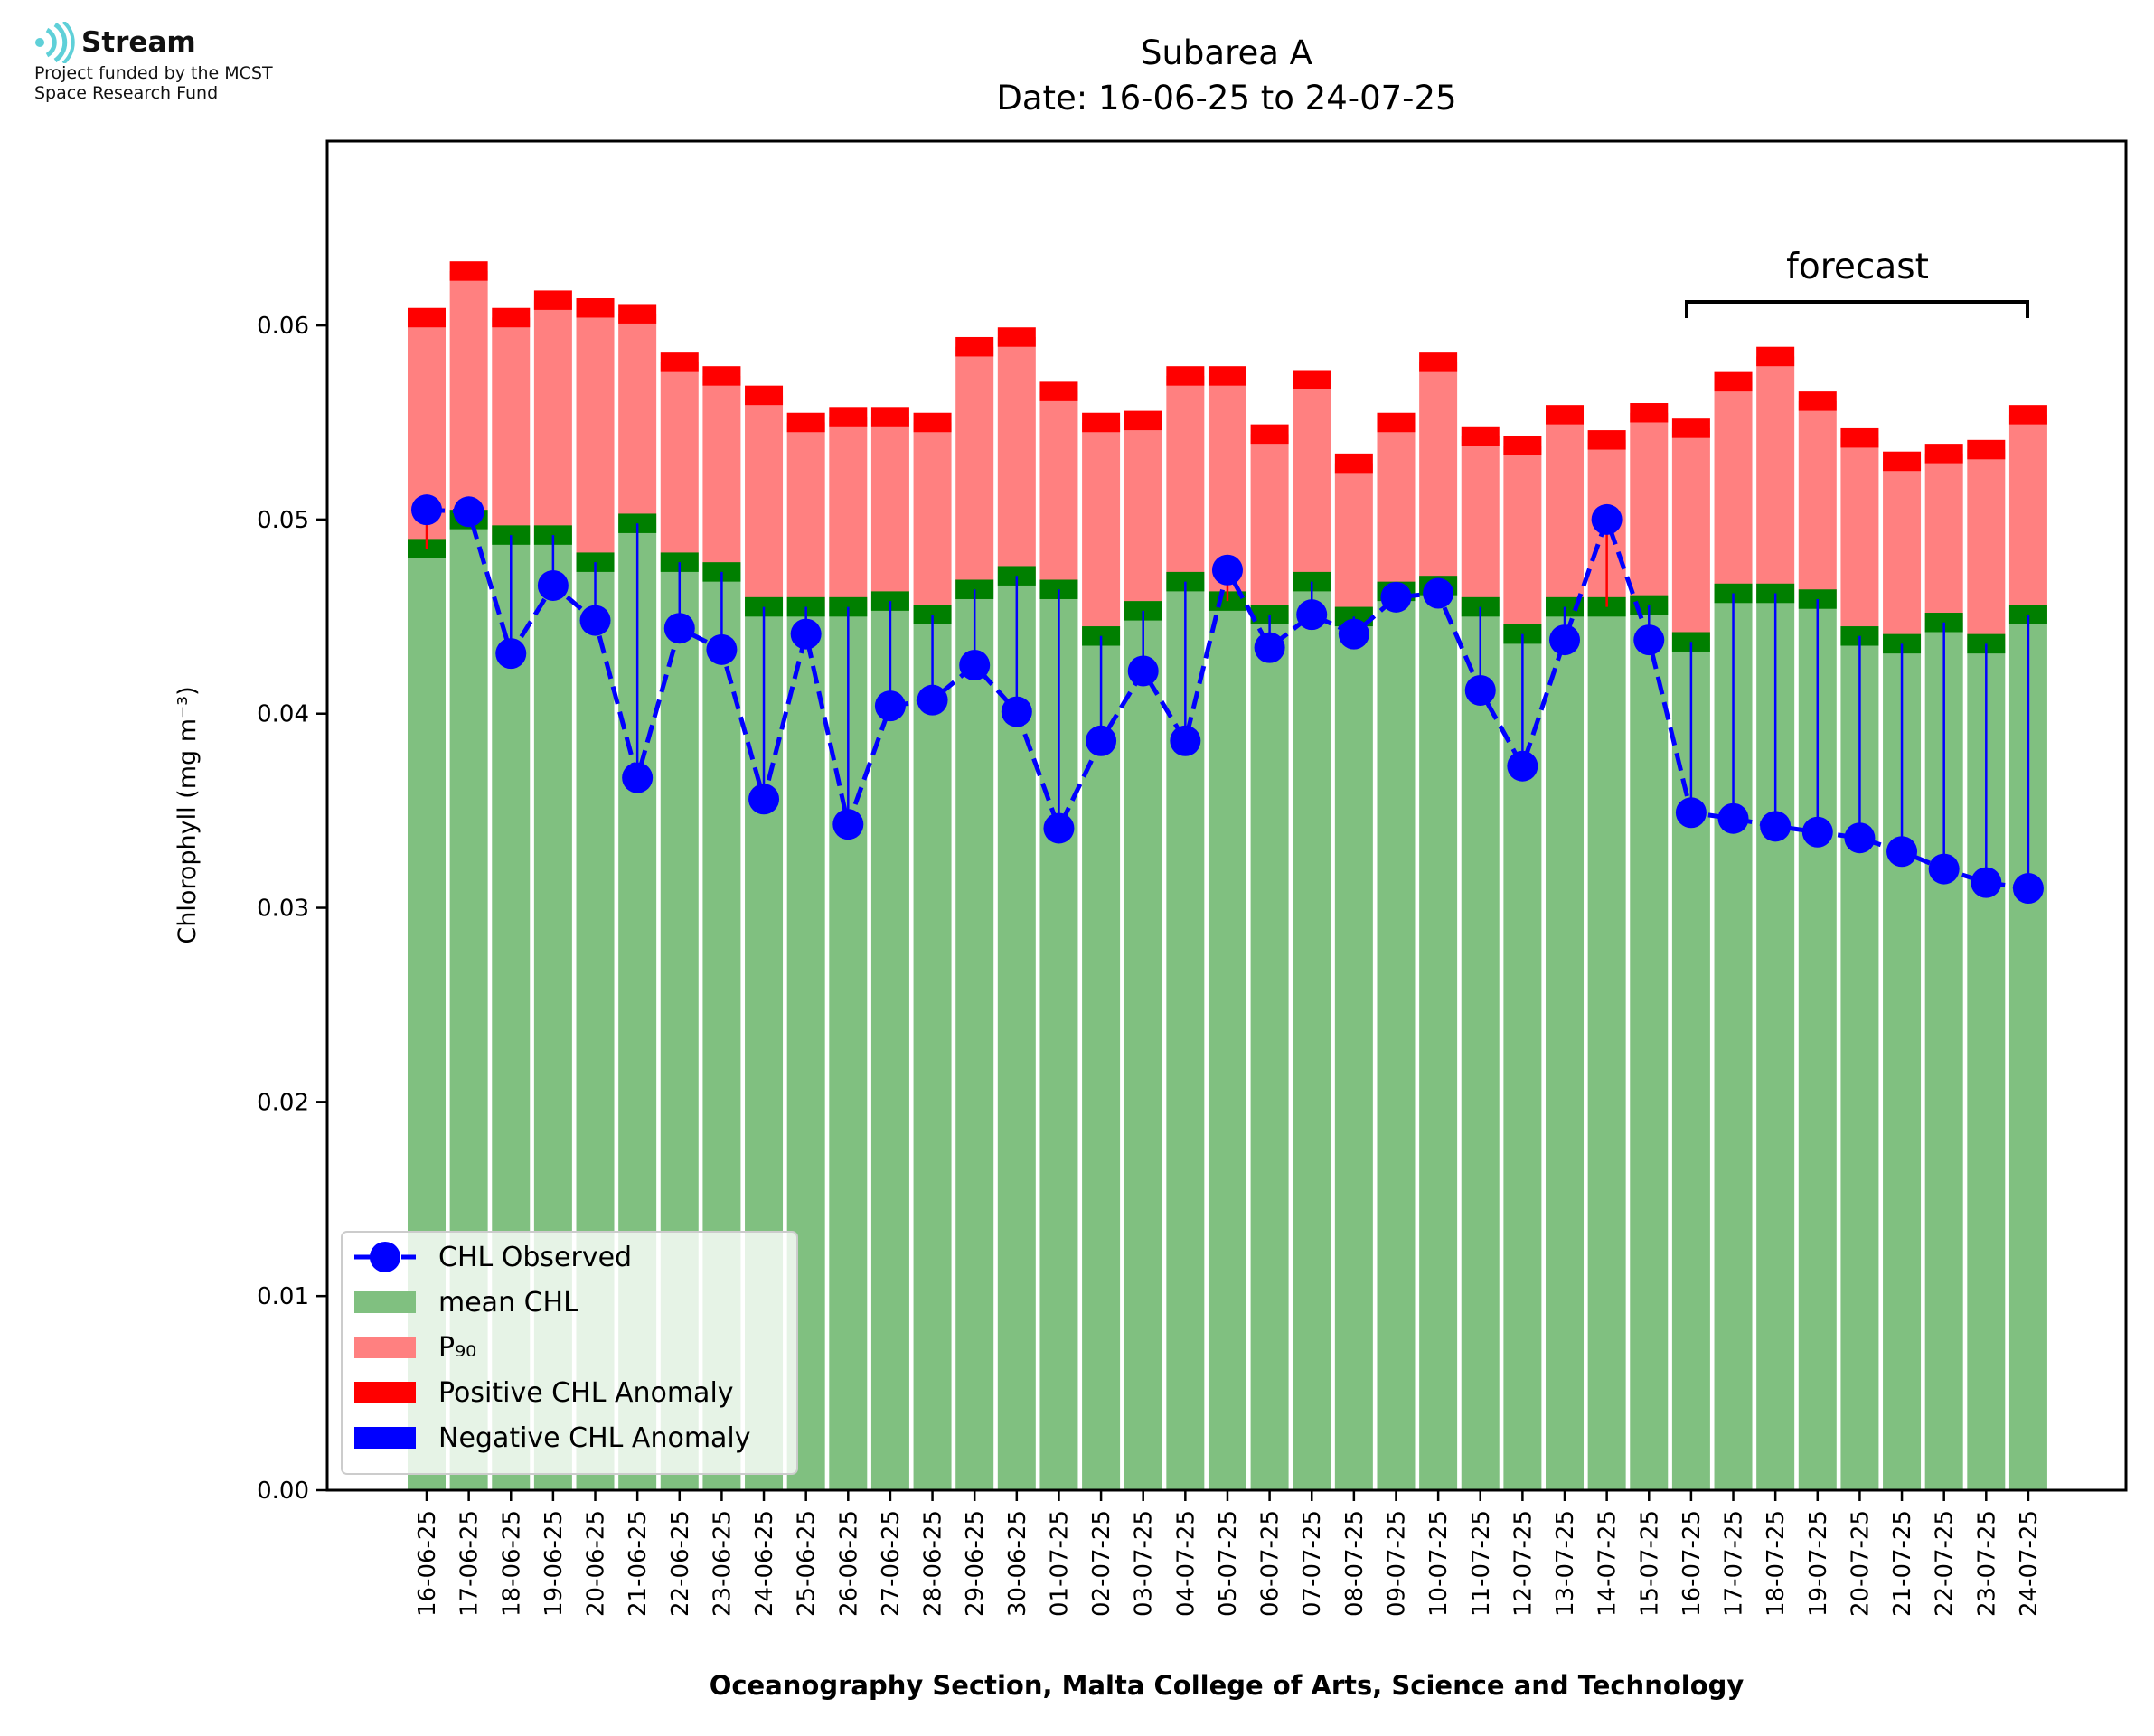 This screenshot has height=1736, width=2154. What do you see at coordinates (933, 1564) in the screenshot?
I see `x-tick-label-28-06-25: 28-06-25` at bounding box center [933, 1564].